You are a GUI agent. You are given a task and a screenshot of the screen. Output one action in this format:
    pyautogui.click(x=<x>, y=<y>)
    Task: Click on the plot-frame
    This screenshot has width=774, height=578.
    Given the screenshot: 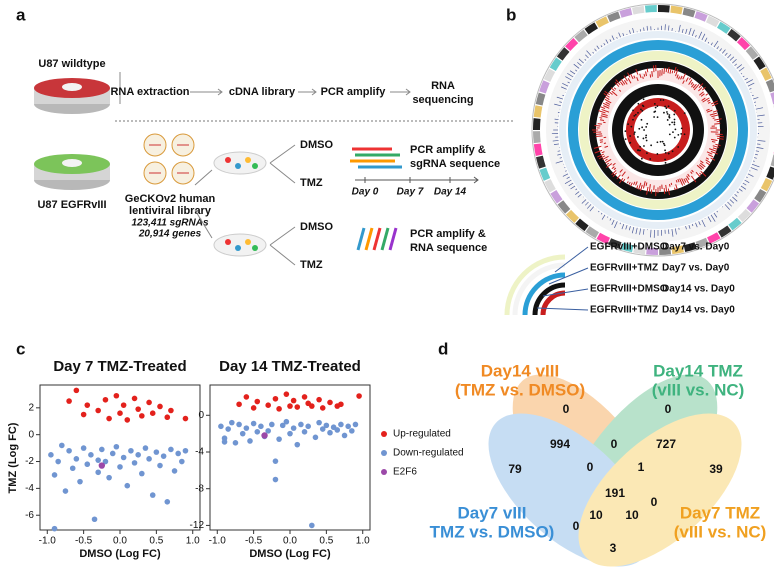 What is the action you would take?
    pyautogui.click(x=120, y=457)
    